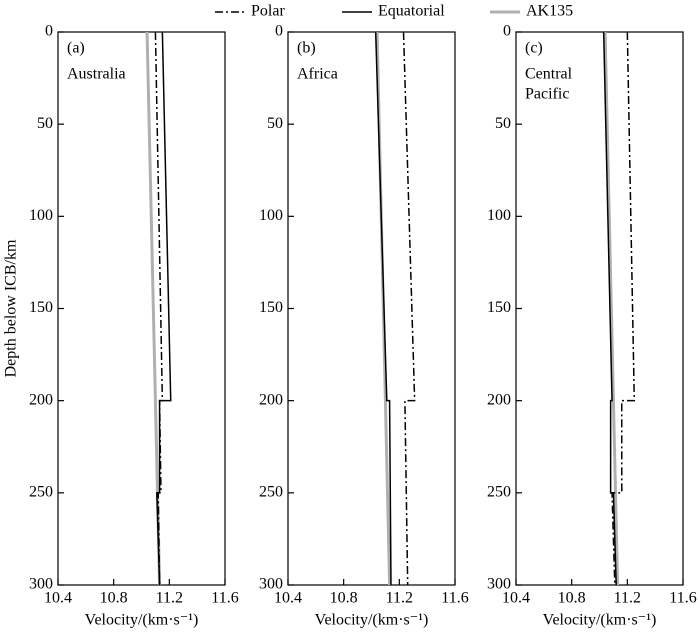  Describe the element at coordinates (549, 11) in the screenshot. I see `legend-label: AK135` at that location.